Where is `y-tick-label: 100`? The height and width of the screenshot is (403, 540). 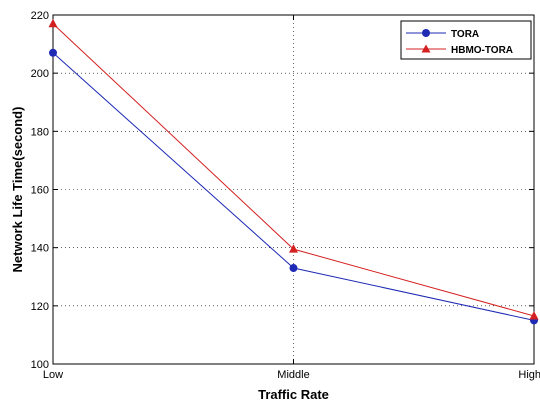
y-tick-label: 100 is located at coordinates (40, 365).